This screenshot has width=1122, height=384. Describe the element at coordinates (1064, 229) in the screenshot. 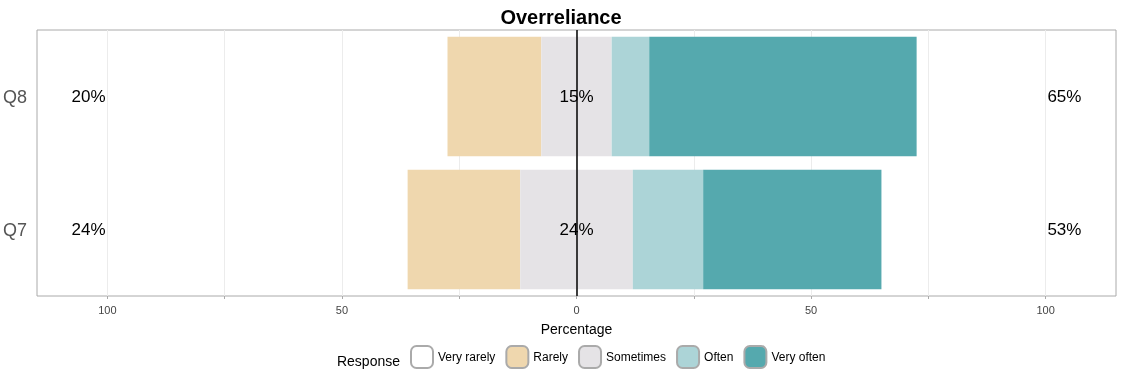

I see `annotation: 53%` at that location.